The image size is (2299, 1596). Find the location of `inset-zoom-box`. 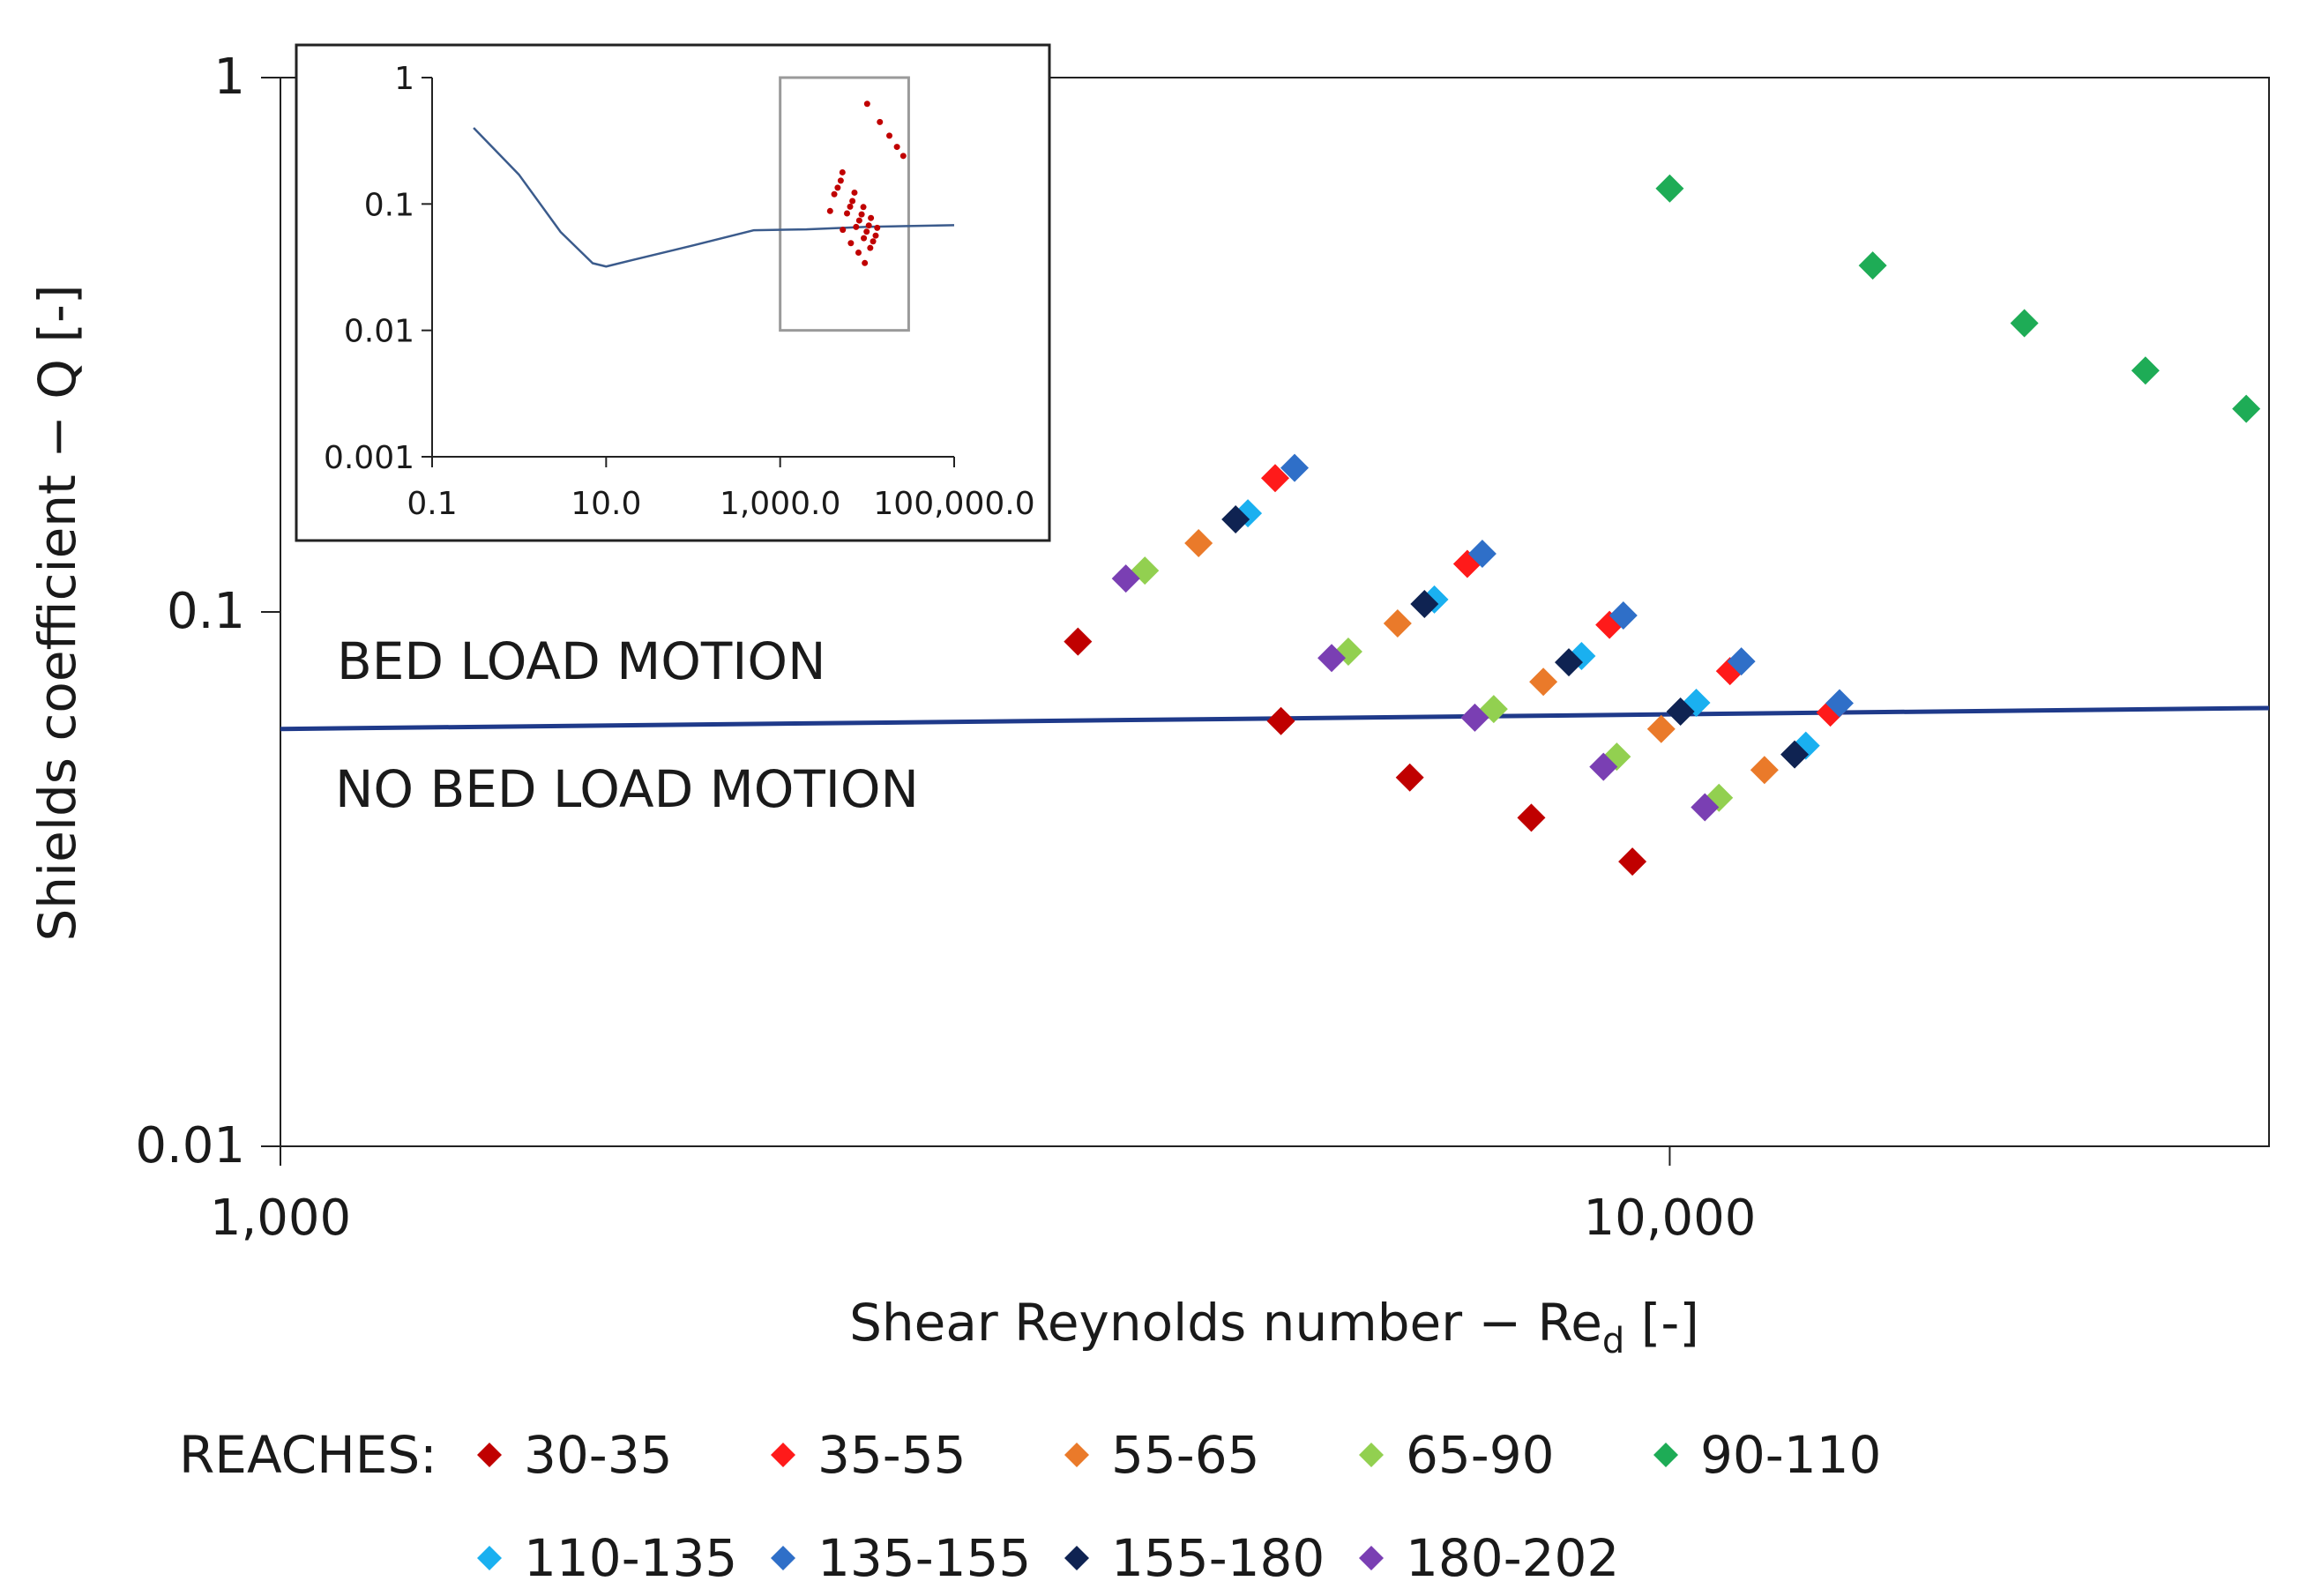

inset-zoom-box is located at coordinates (844, 204).